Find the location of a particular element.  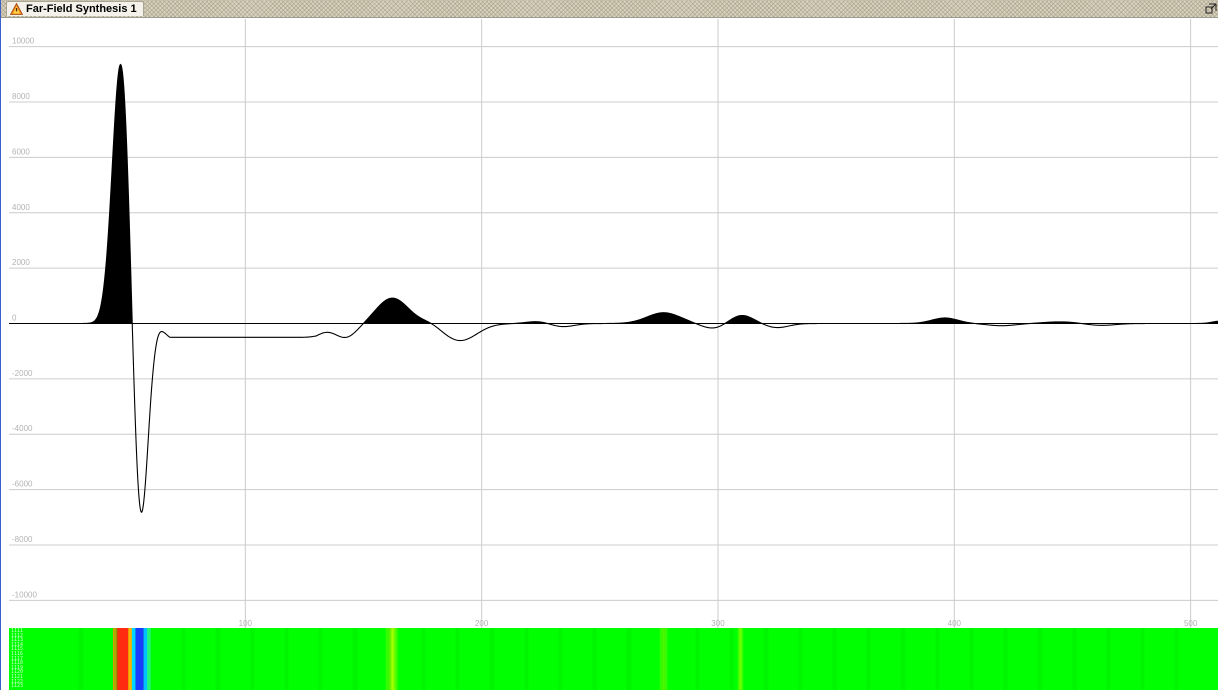

maximize-button is located at coordinates (1211, 9).